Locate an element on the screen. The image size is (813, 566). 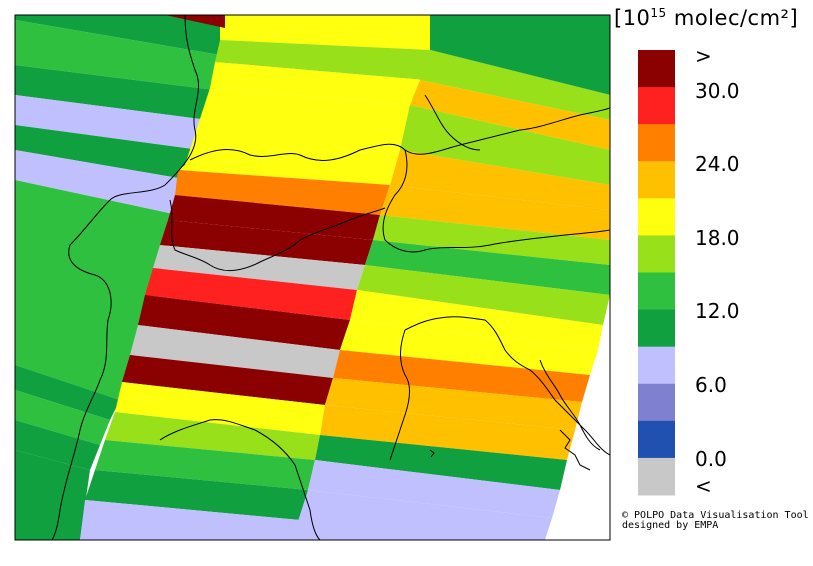
colorbar-over-label: > is located at coordinates (703, 56).